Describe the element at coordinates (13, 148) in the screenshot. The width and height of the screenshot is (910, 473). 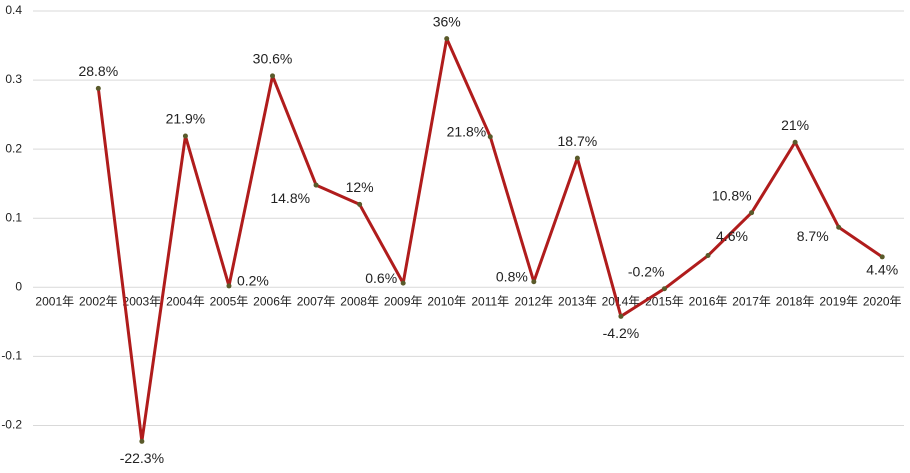
I see `y-tick-label: 0.2` at that location.